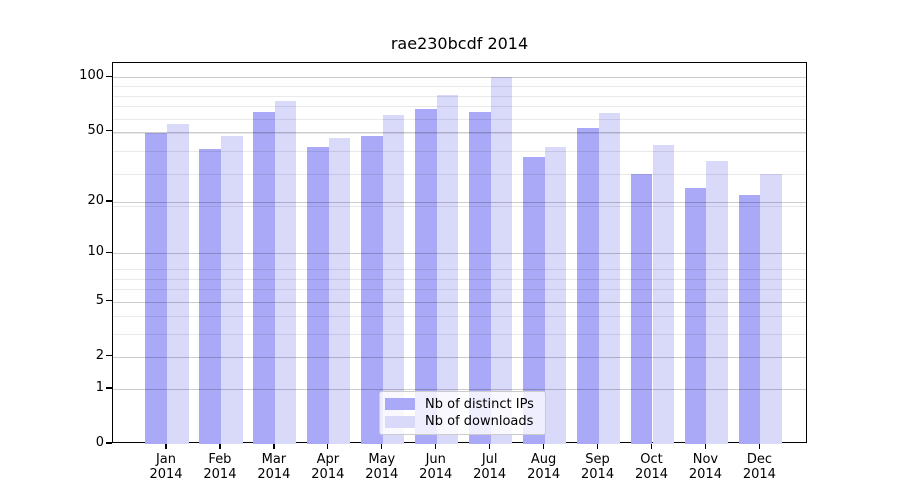 Image resolution: width=900 pixels, height=500 pixels. I want to click on bar-nb-of-downloads-oct, so click(663, 294).